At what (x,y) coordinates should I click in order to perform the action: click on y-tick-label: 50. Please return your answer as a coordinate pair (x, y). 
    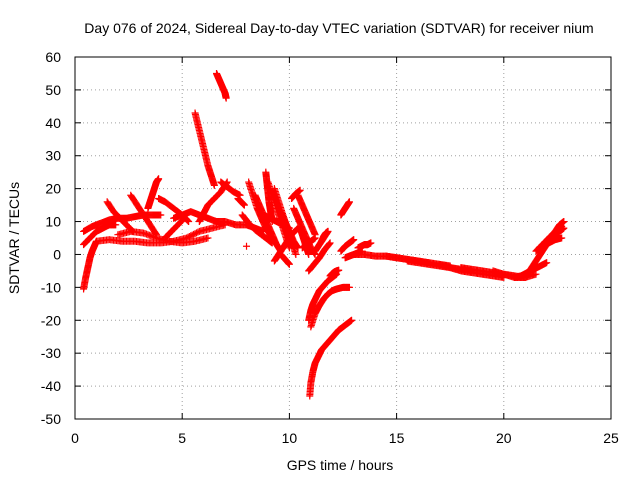
    Looking at the image, I should click on (53, 90).